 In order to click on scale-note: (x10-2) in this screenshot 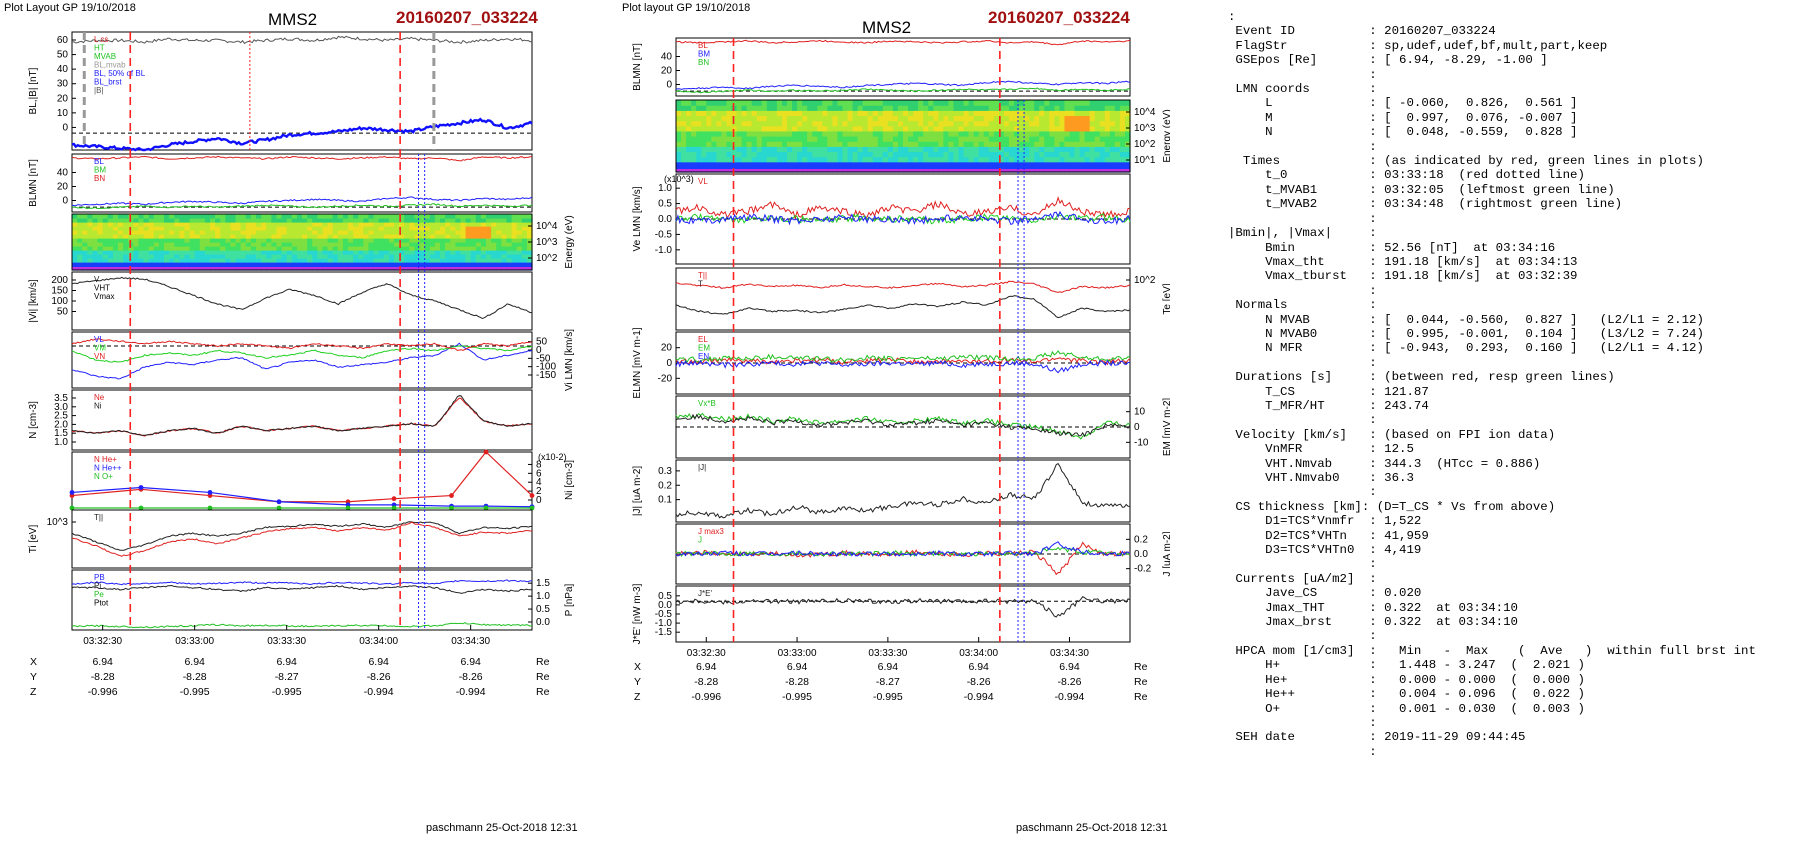, I will do `click(552, 457)`.